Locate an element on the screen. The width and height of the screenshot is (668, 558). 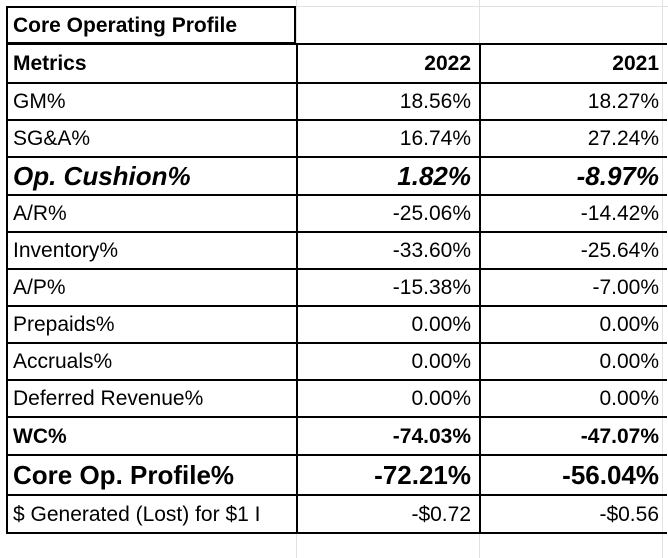
value-2021-cell: -7.00% is located at coordinates (573, 287).